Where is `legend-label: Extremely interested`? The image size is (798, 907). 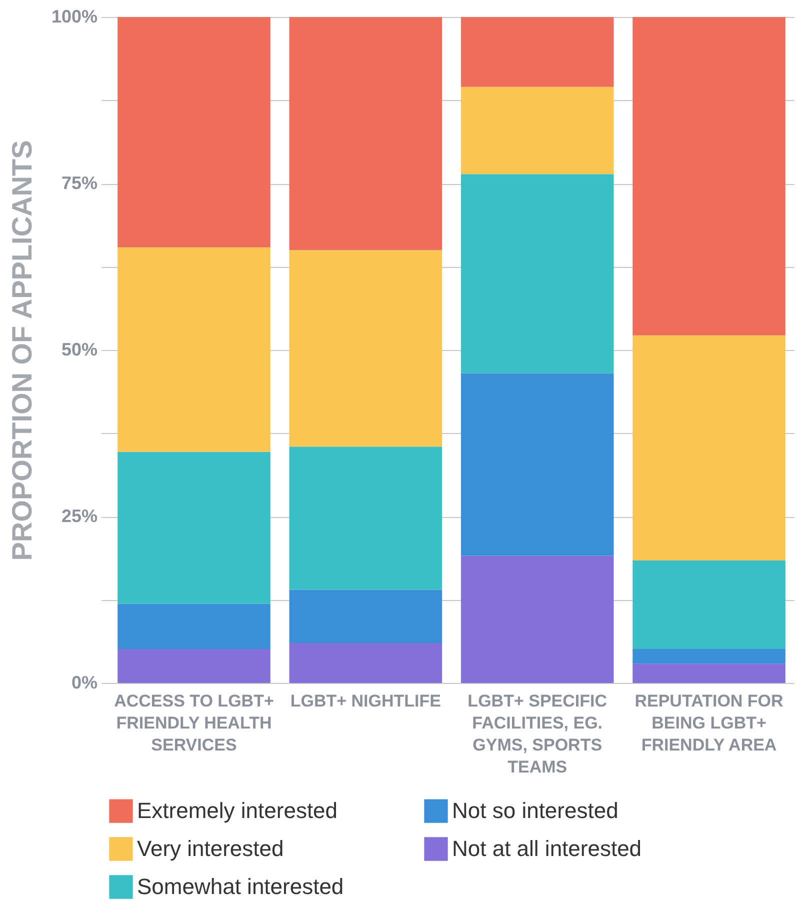
legend-label: Extremely interested is located at coordinates (237, 811).